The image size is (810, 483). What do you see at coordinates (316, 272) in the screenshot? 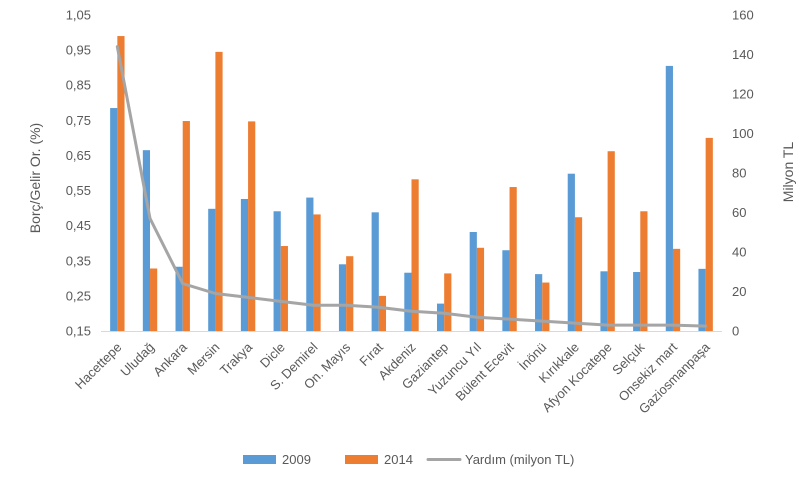
I see `bar-2014-S. Demirel` at bounding box center [316, 272].